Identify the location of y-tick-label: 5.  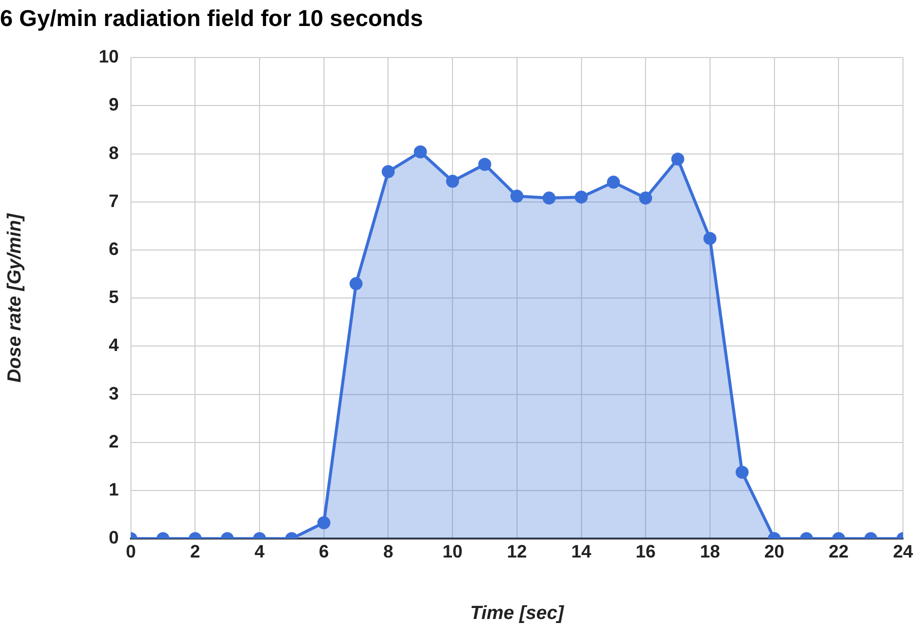
(113, 297).